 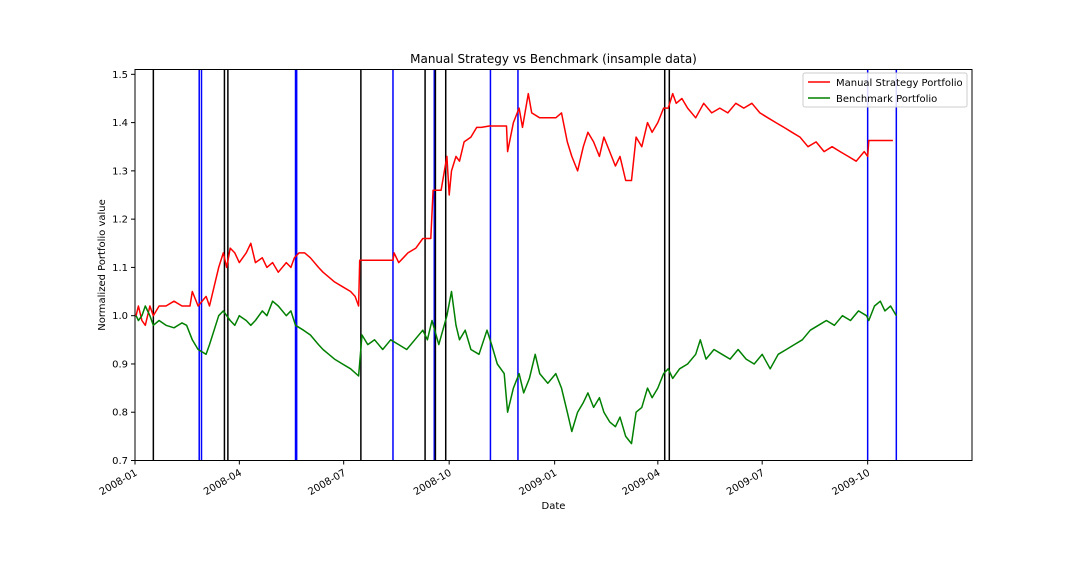 What do you see at coordinates (119, 483) in the screenshot?
I see `x-tick-label-0: 2008-01` at bounding box center [119, 483].